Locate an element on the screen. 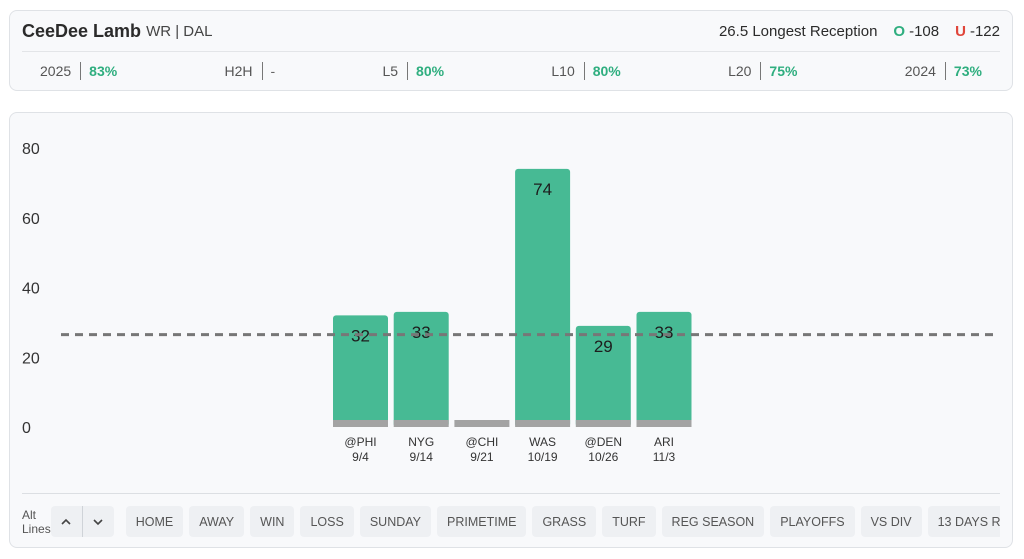 The height and width of the screenshot is (559, 1024). stat: 2024 73% is located at coordinates (943, 71).